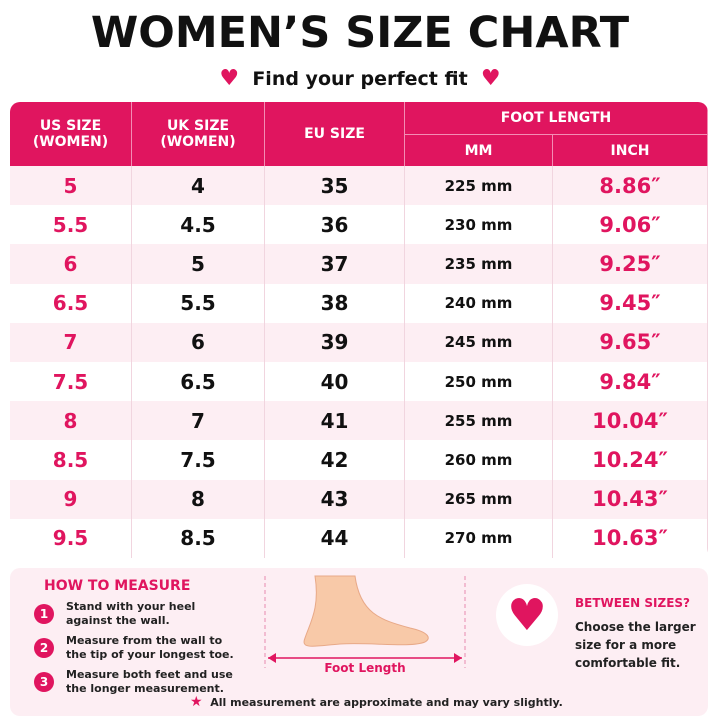  I want to click on subcolumn-header: INCH, so click(630, 150).